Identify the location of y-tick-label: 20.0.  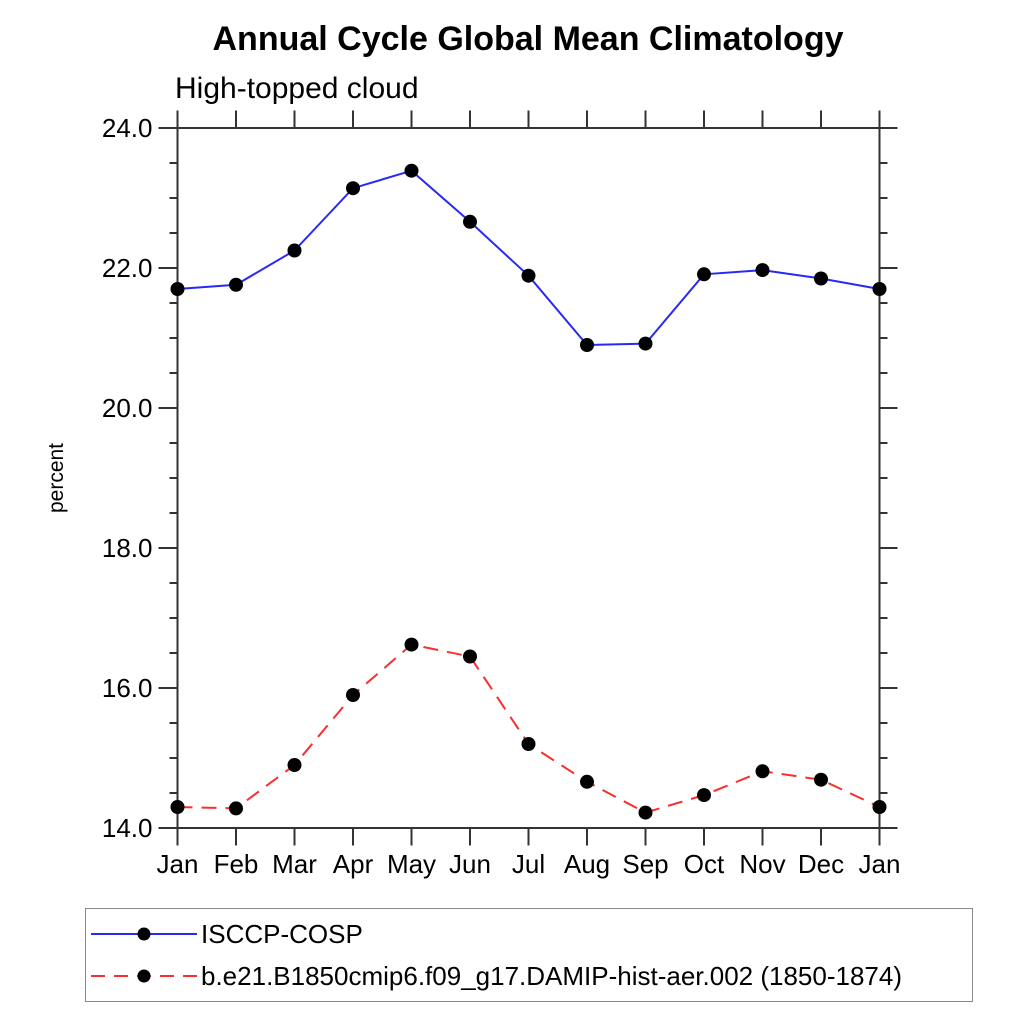
(127, 408).